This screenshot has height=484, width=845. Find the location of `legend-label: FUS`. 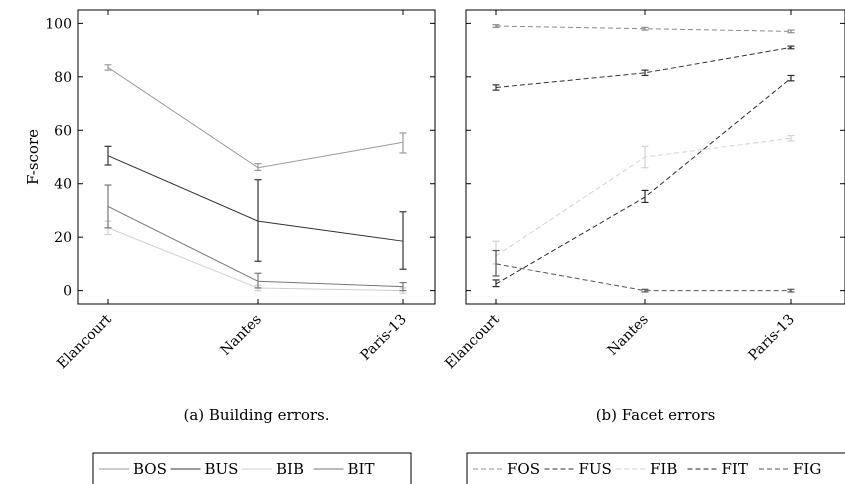

legend-label: FUS is located at coordinates (595, 469).